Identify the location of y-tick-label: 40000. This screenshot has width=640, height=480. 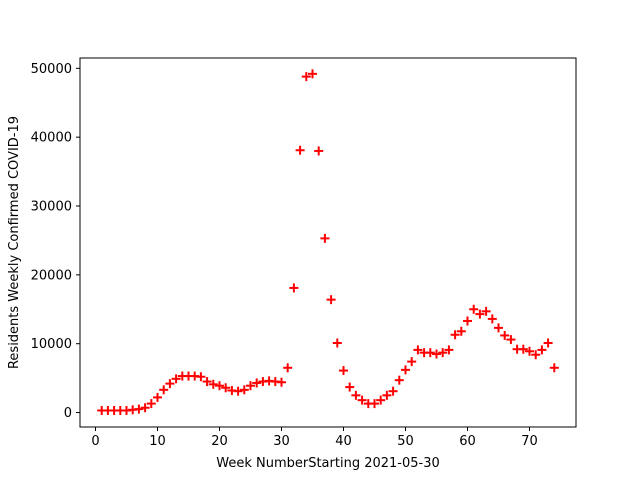
(51, 138).